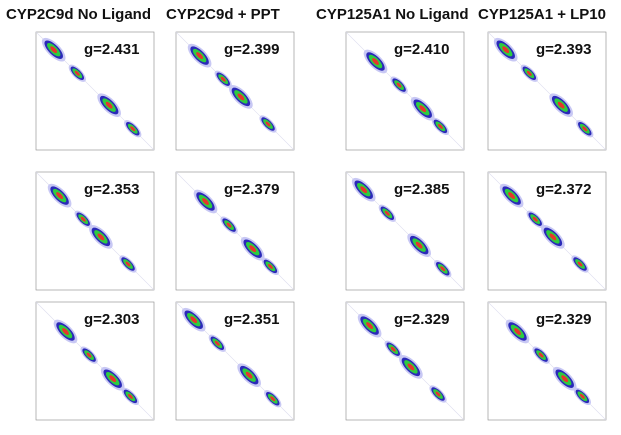  I want to click on column-title: CYP2C9d No Ligand, so click(78, 14).